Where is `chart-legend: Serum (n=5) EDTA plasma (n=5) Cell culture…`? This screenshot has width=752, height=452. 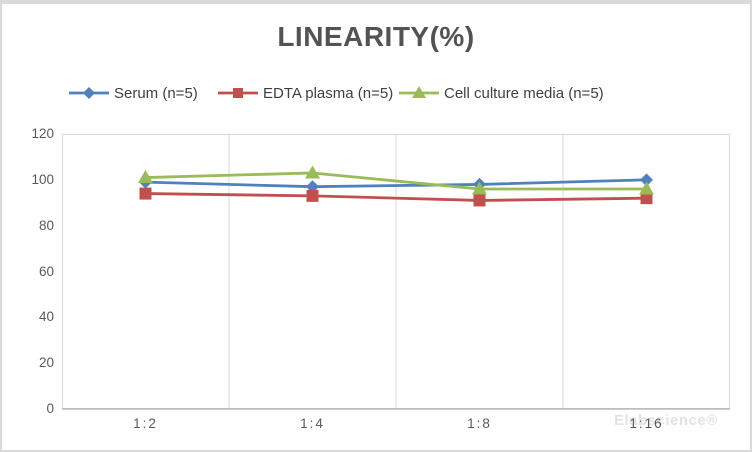
chart-legend: Serum (n=5) EDTA plasma (n=5) Cell culture… is located at coordinates (376, 93).